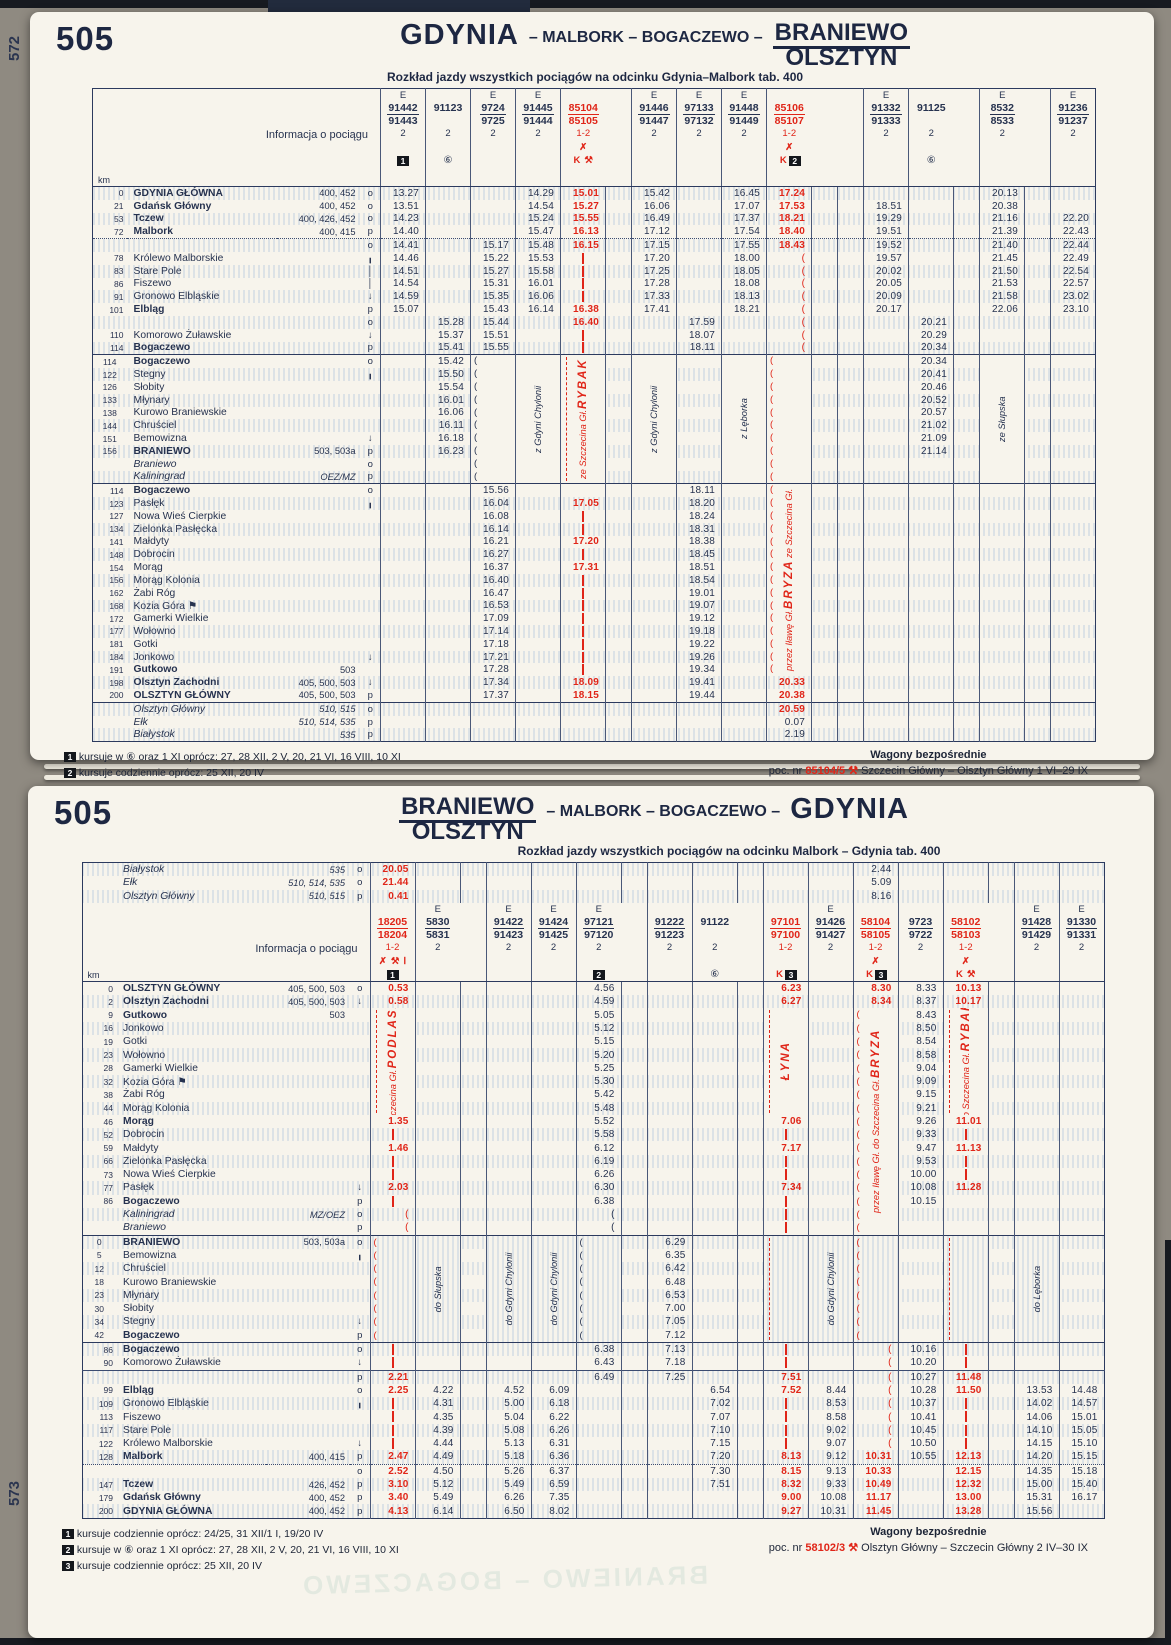 Image resolution: width=1171 pixels, height=1645 pixels. What do you see at coordinates (553, 1390) in the screenshot?
I see `time-cell: 6.09` at bounding box center [553, 1390].